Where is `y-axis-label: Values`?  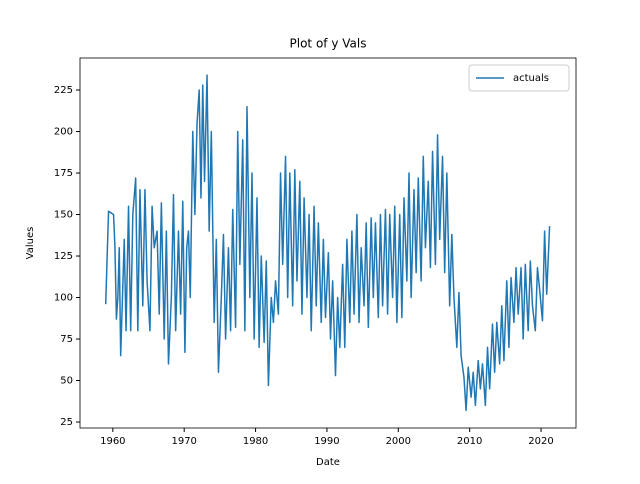
y-axis-label: Values is located at coordinates (30, 243).